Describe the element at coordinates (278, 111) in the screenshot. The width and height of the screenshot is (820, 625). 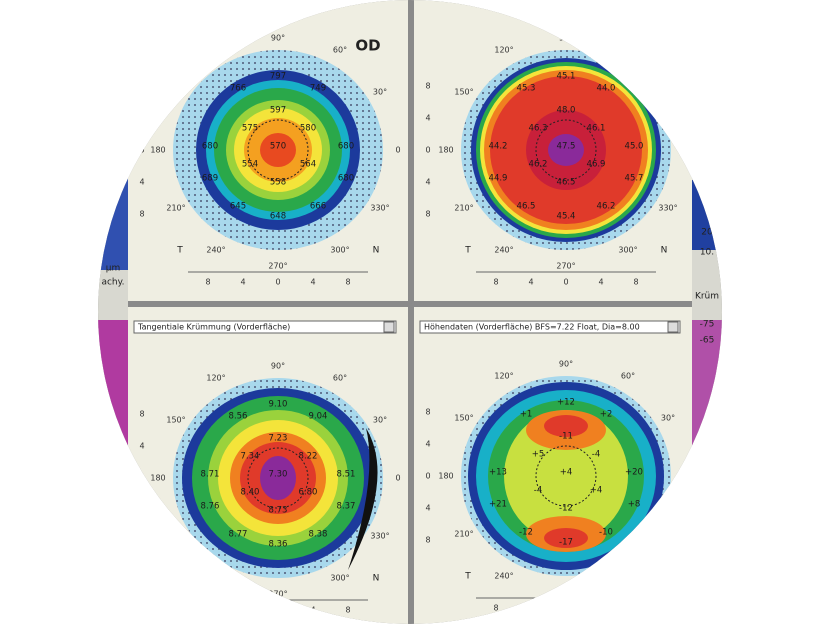
I see `map-value: 597` at that location.